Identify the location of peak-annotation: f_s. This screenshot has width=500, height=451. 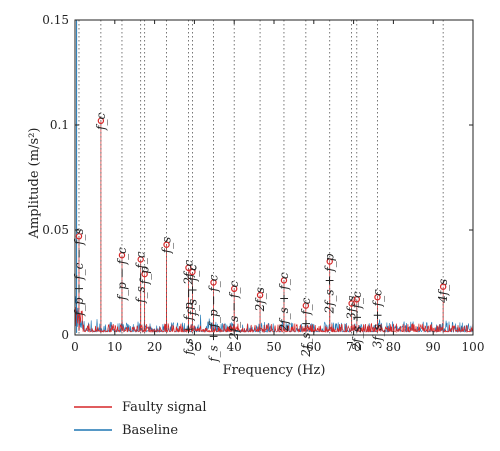
(167, 246).